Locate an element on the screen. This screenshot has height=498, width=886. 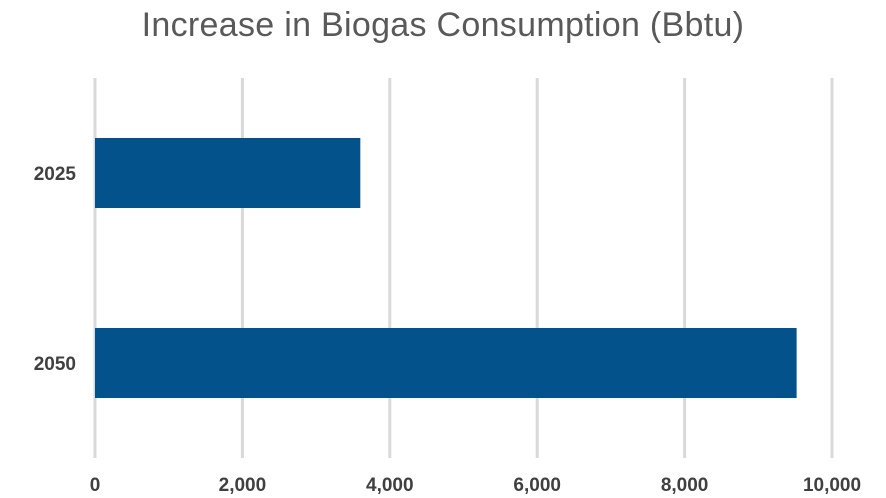
bar-2025 is located at coordinates (228, 173).